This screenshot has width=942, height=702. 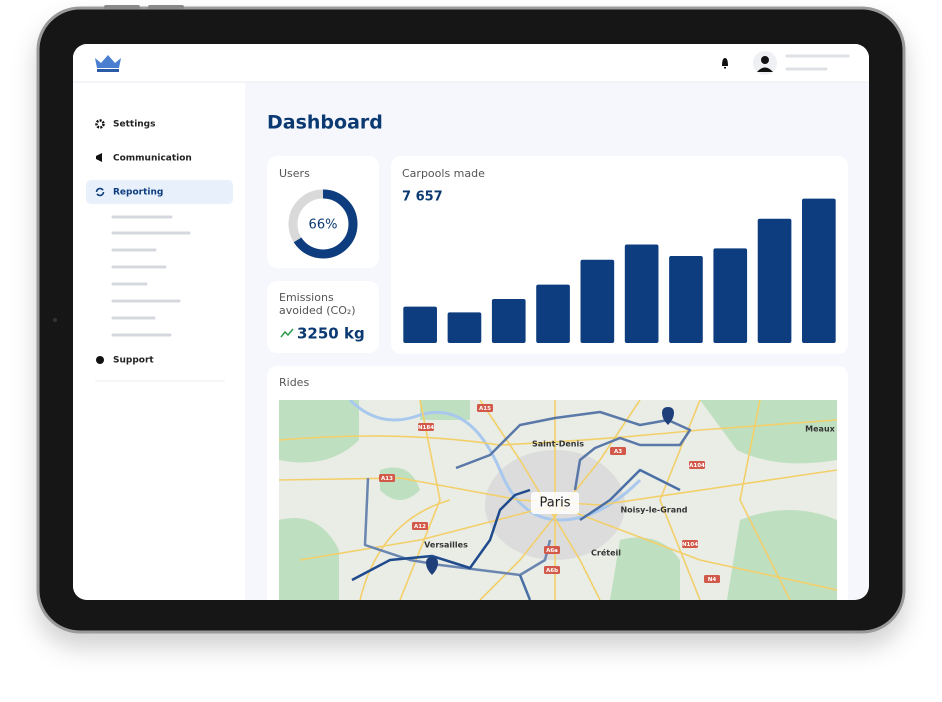 What do you see at coordinates (306, 297) in the screenshot?
I see `card-title: Emissions` at bounding box center [306, 297].